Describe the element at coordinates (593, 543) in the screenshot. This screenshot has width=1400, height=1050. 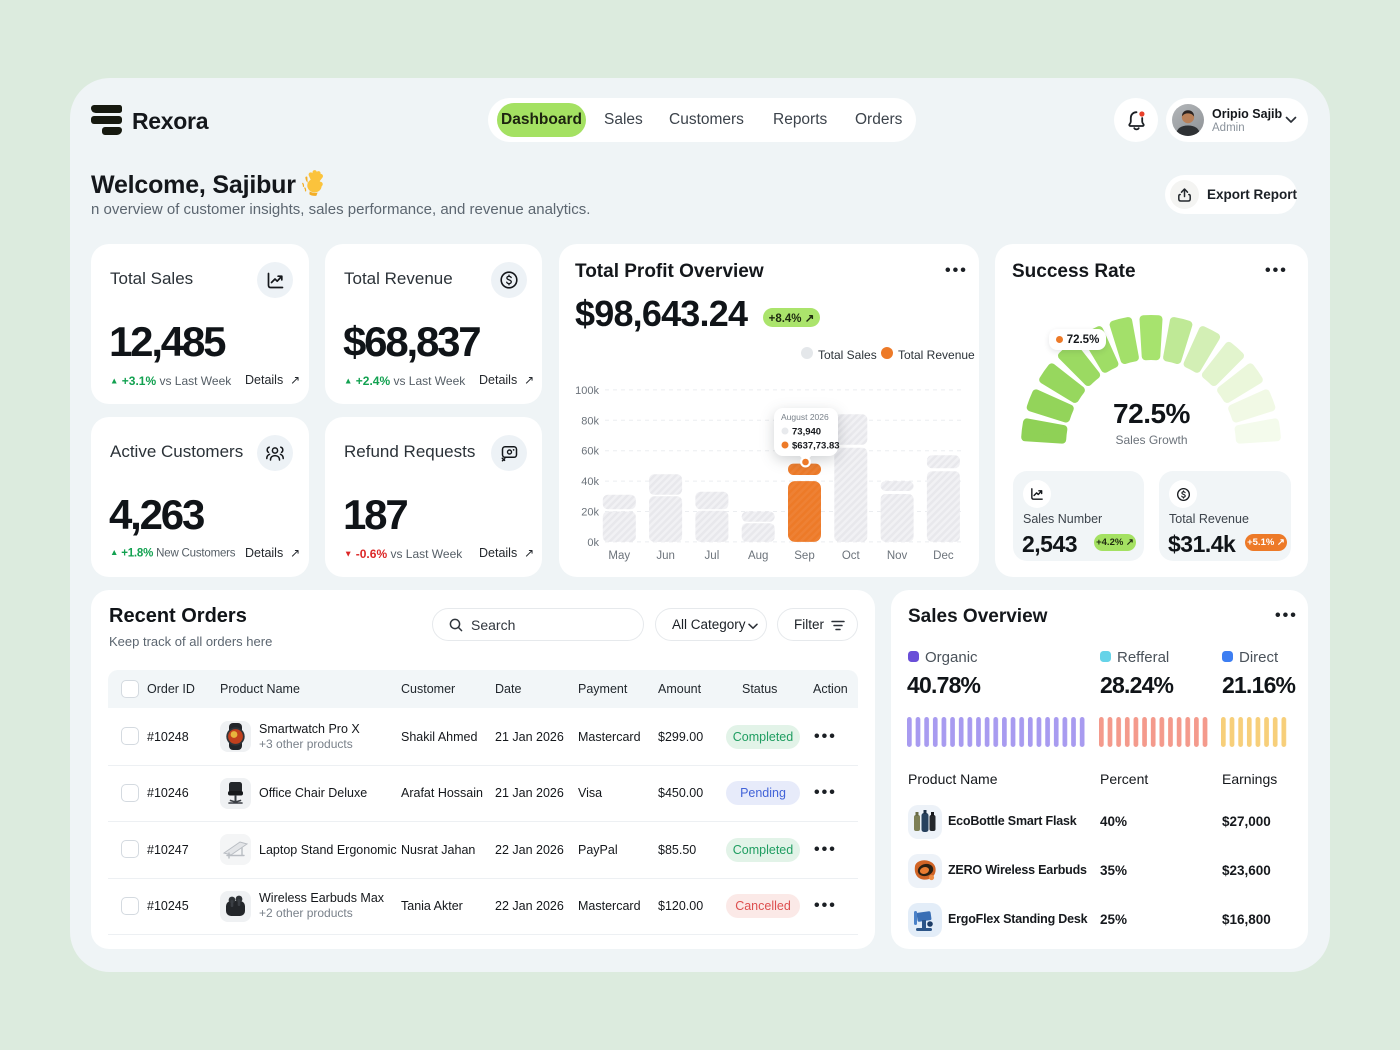
I see `svg-text: 0k` at that location.